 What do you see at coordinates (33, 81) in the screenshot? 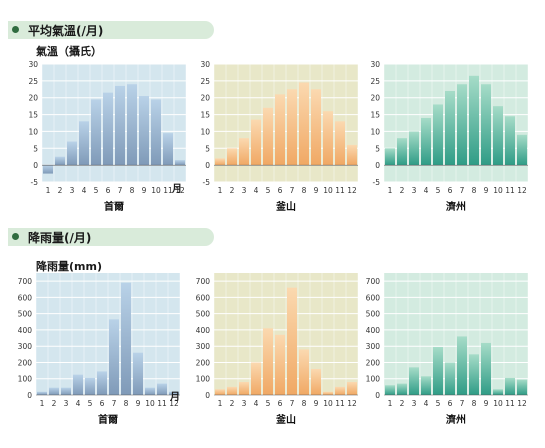
I see `y-tick-label: 25` at bounding box center [33, 81].